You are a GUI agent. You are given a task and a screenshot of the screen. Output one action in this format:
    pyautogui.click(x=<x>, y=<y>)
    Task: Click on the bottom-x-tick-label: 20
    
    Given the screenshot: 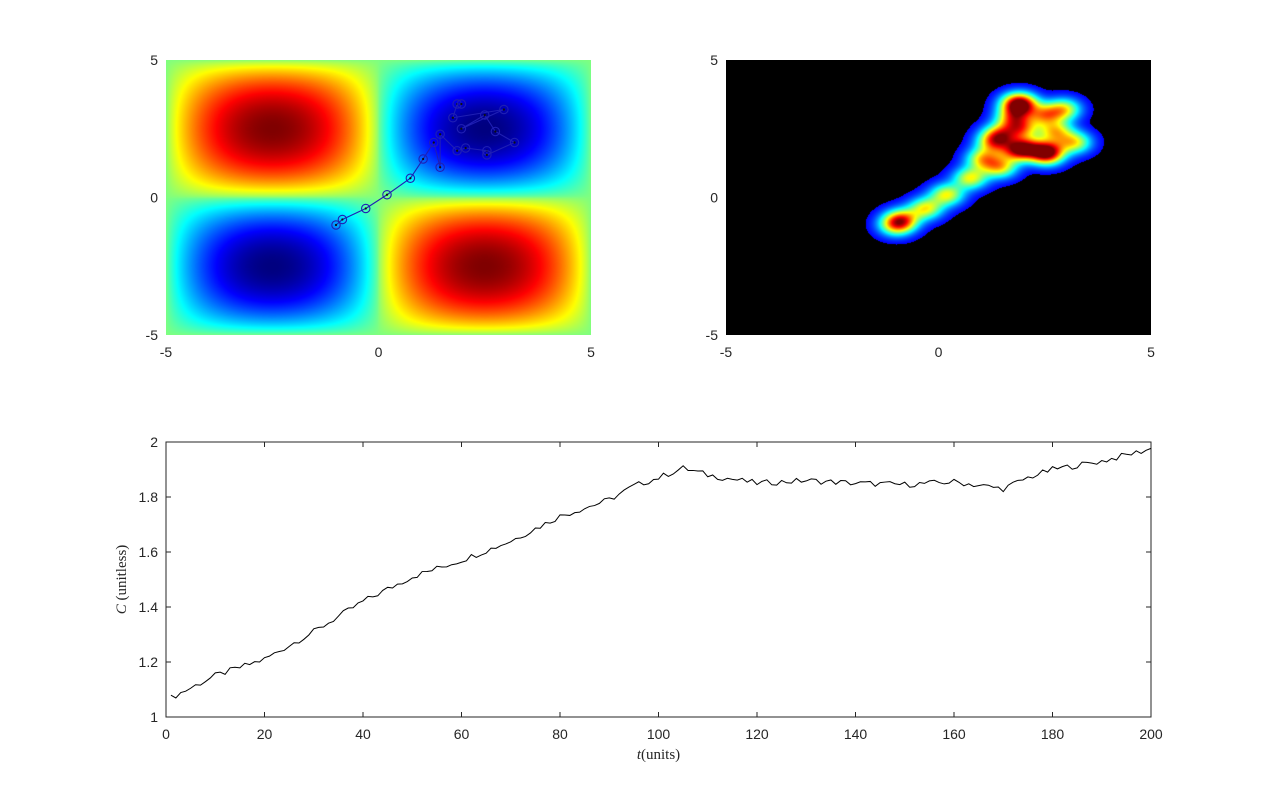 What is the action you would take?
    pyautogui.click(x=265, y=734)
    